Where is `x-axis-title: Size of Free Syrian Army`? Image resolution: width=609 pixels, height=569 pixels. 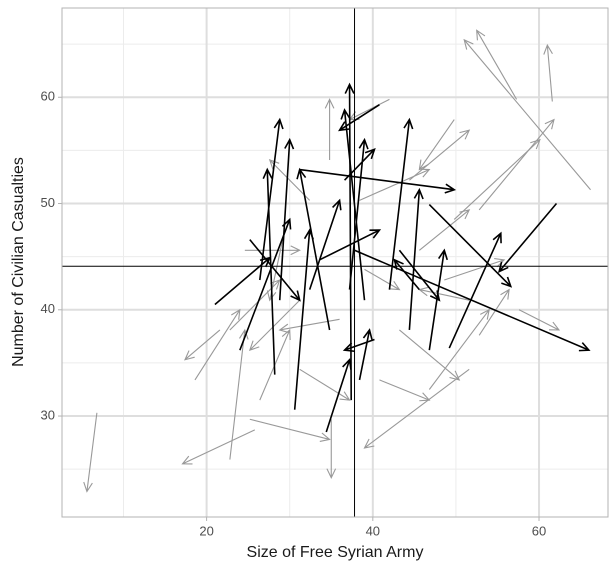 x-axis-title: Size of Free Syrian Army is located at coordinates (335, 552).